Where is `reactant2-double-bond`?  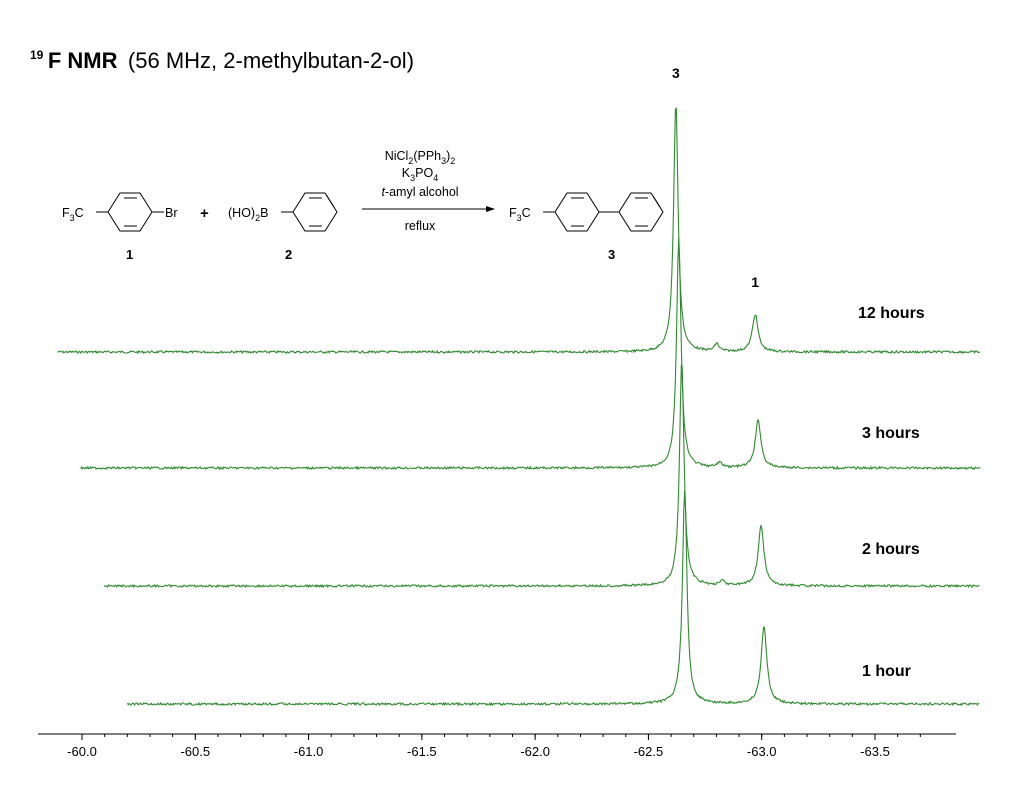 reactant2-double-bond is located at coordinates (330, 201).